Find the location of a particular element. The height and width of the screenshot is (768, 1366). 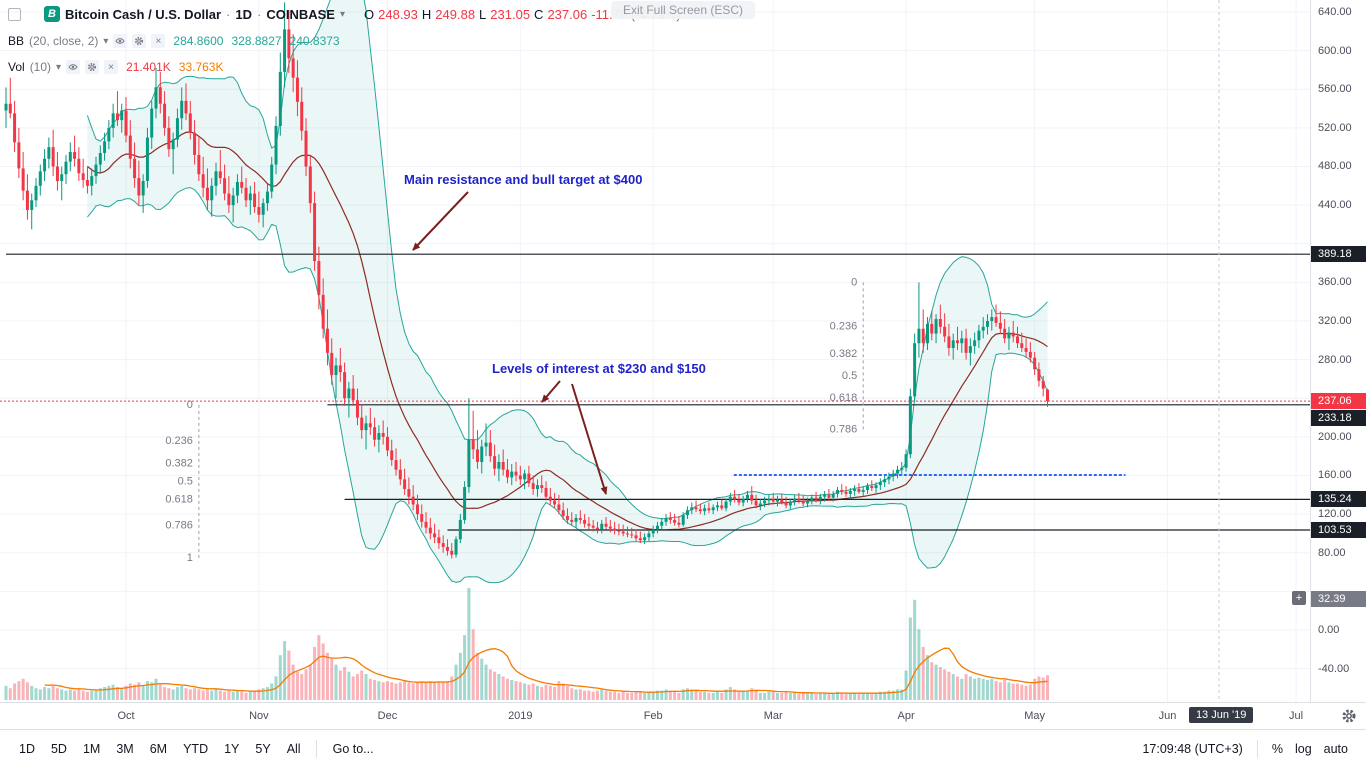

range-1m-button: 1M is located at coordinates (91, 749).